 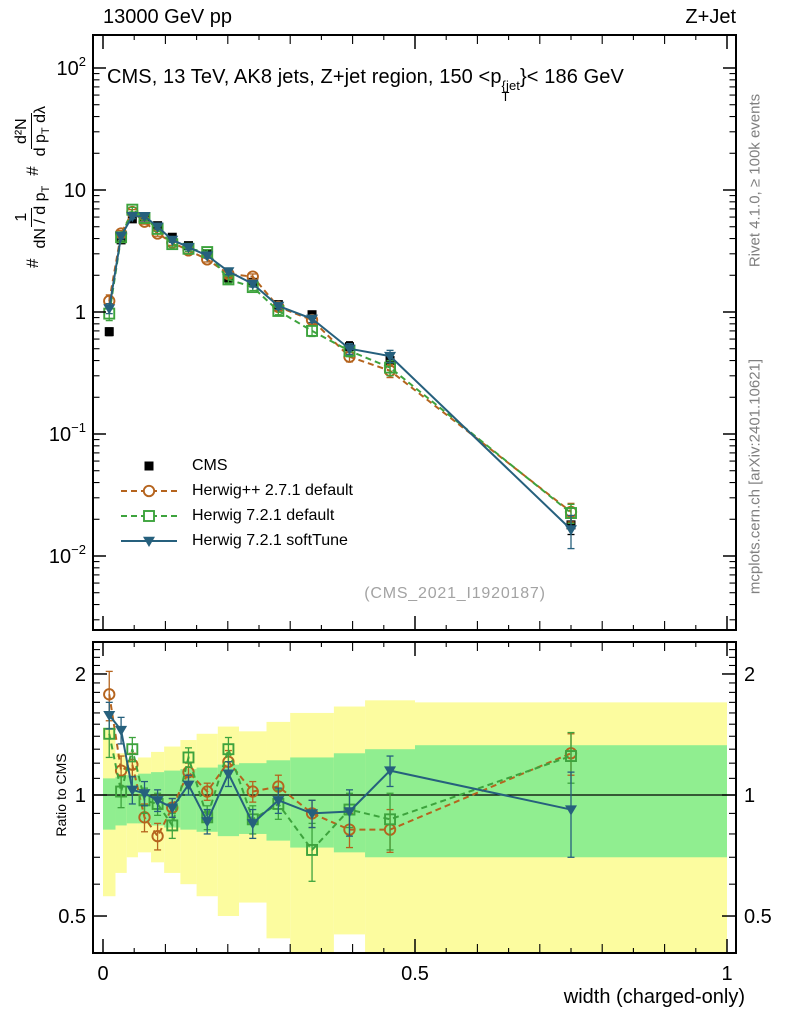 I want to click on legend-label: Herwig++ 2.7.1 default, so click(x=272, y=490).